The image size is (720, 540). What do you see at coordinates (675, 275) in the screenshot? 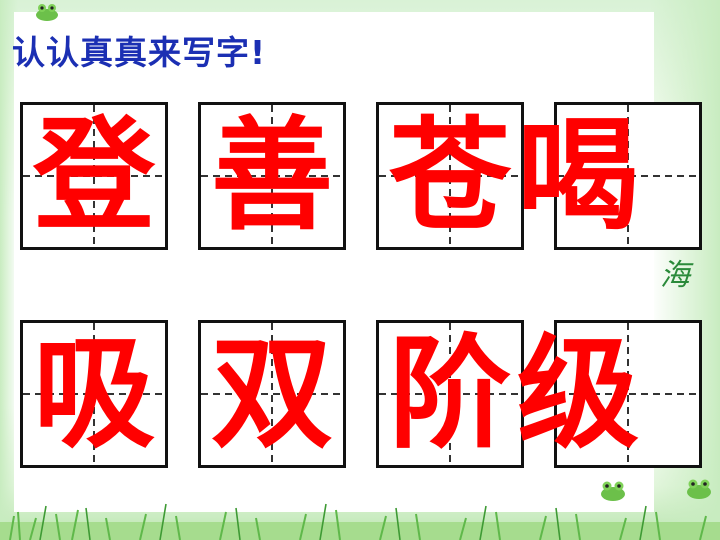
I see `side-mark: 海` at bounding box center [675, 275].